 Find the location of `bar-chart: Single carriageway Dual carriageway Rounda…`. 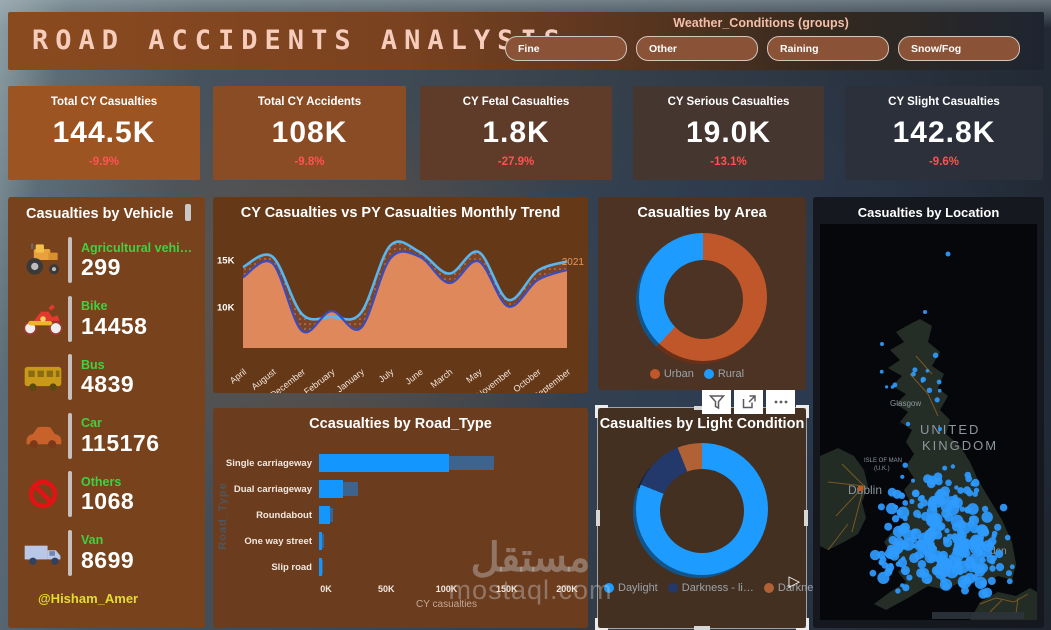

bar-chart: Single carriageway Dual carriageway Rounda… is located at coordinates (399, 515).